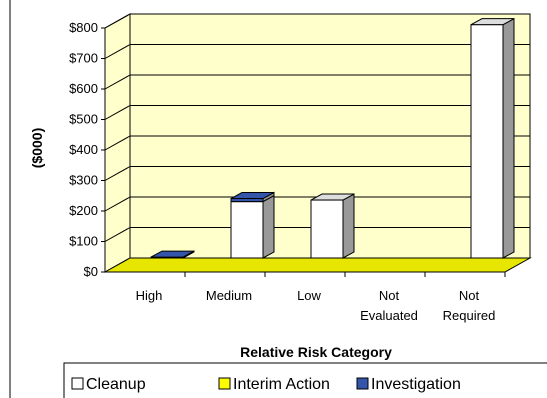  What do you see at coordinates (469, 315) in the screenshot?
I see `x-tick-label: Required` at bounding box center [469, 315].